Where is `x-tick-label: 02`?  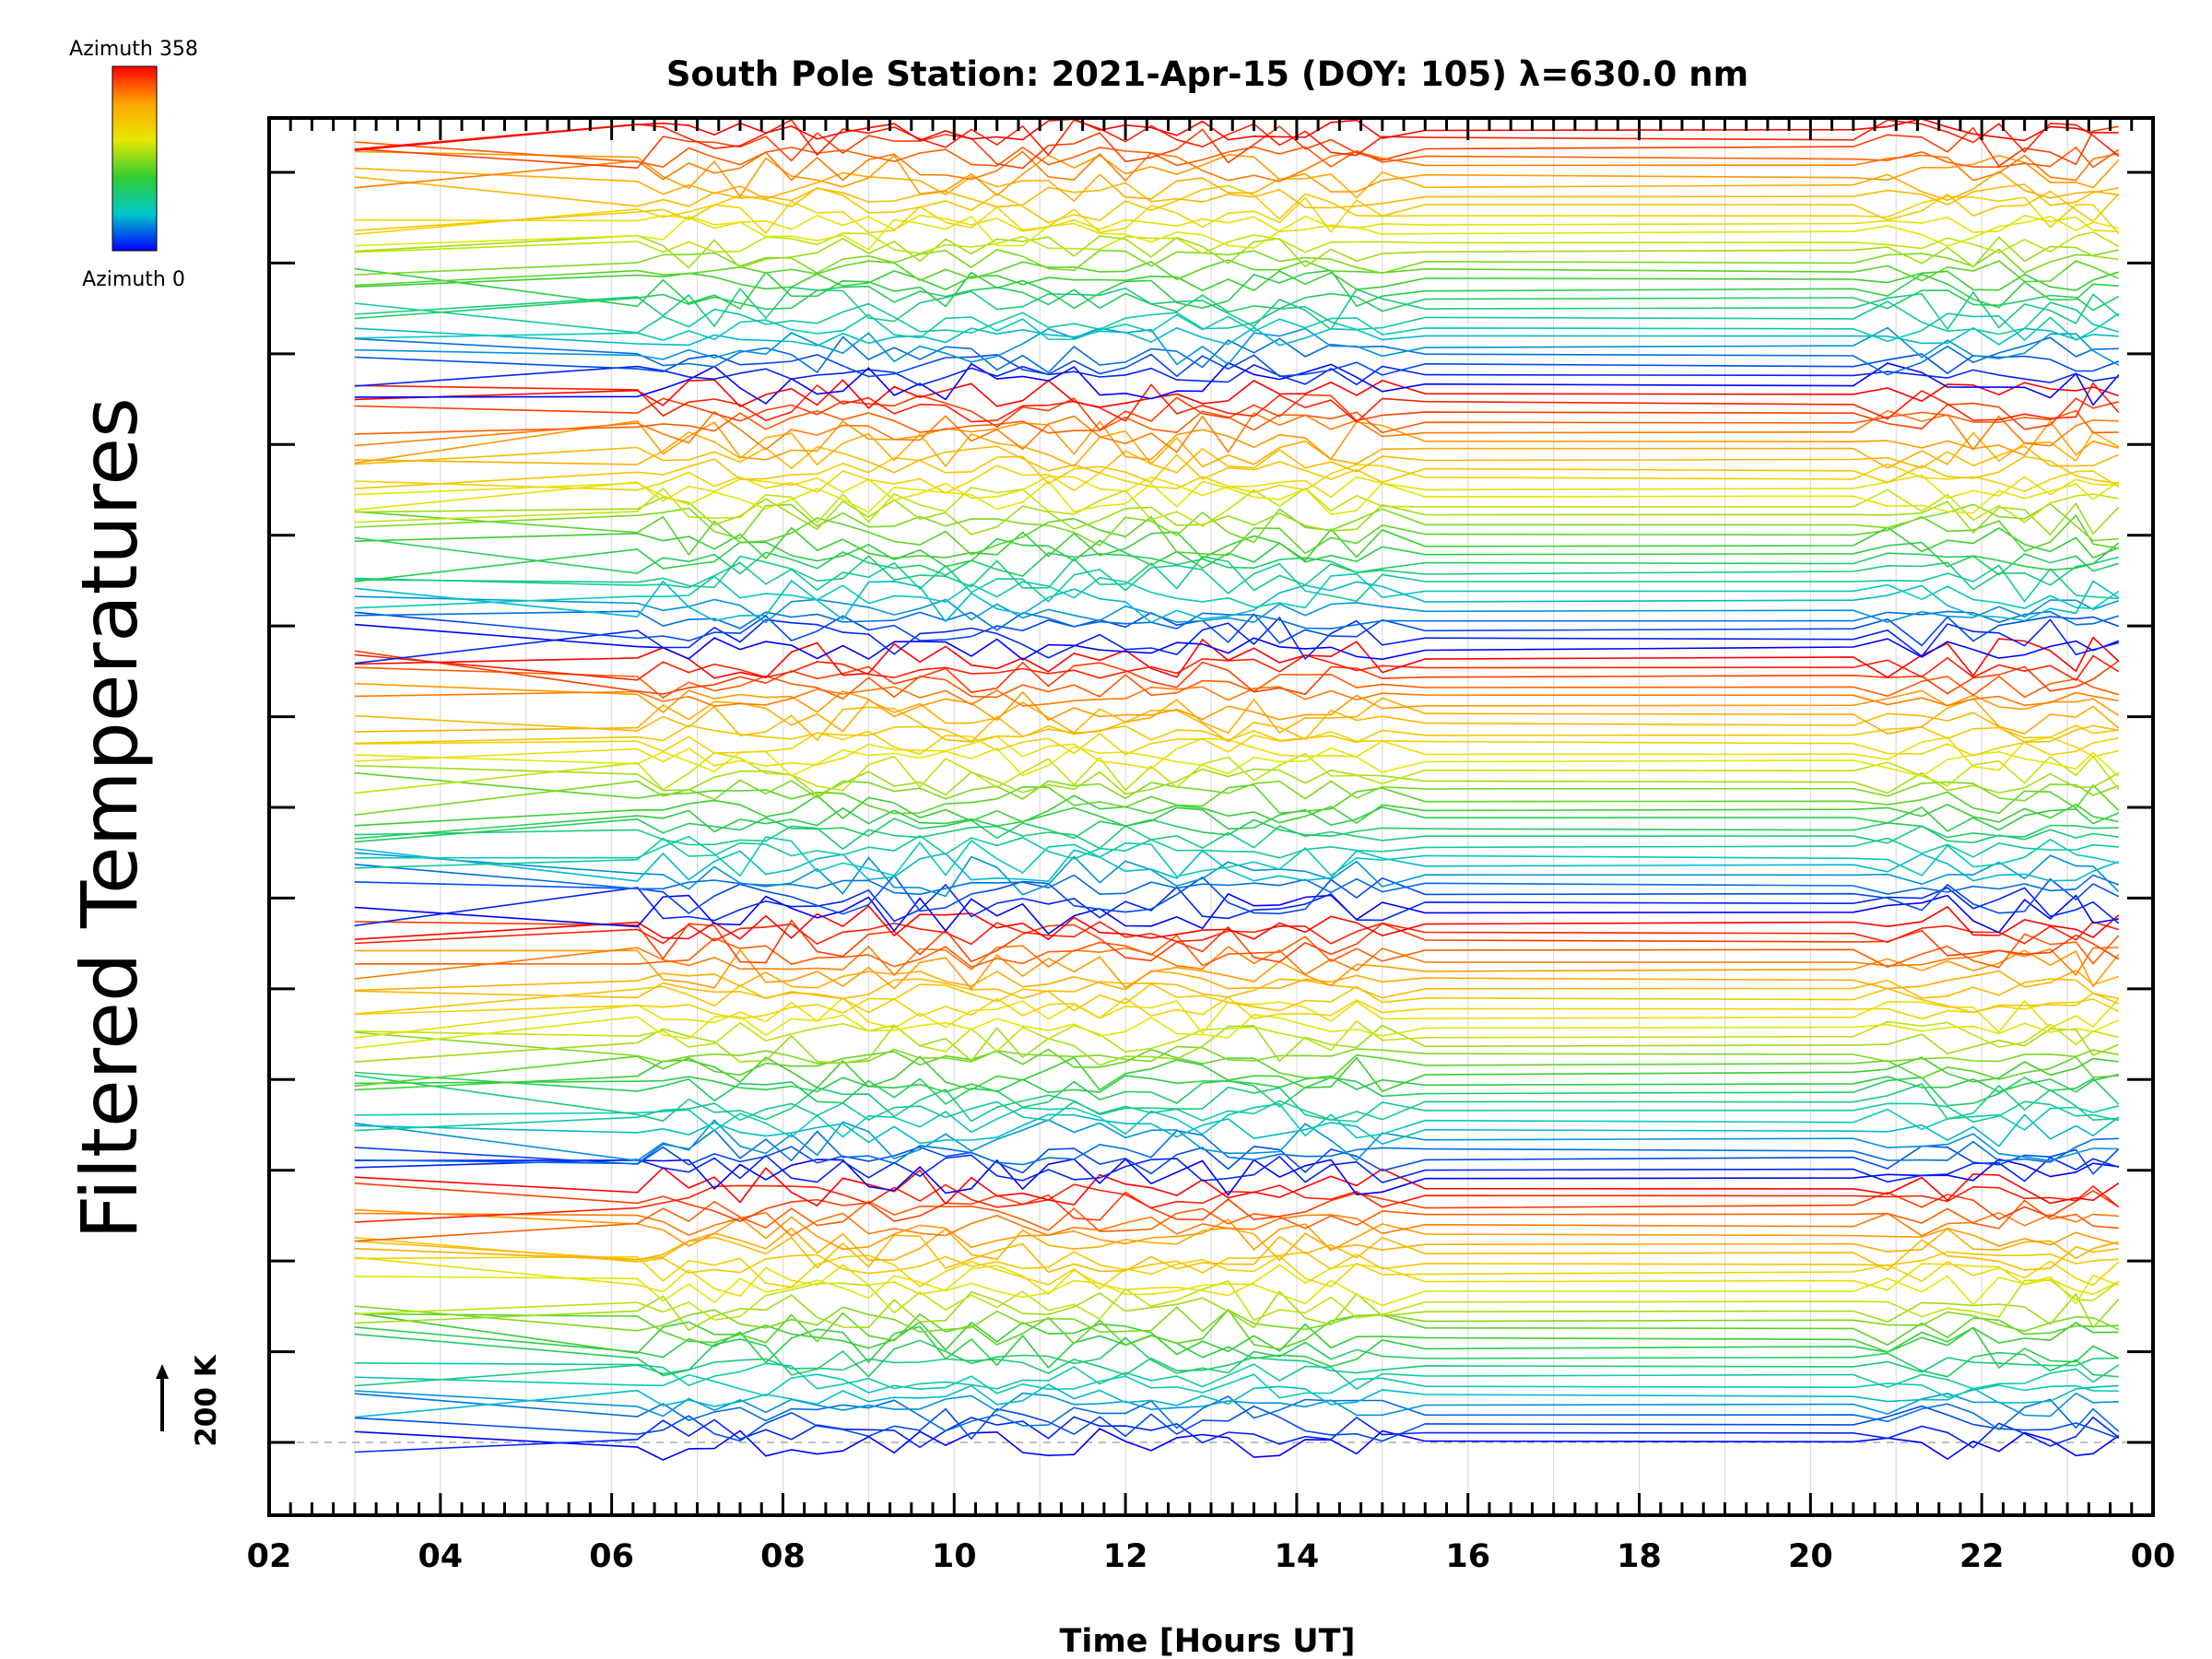 x-tick-label: 02 is located at coordinates (269, 1556).